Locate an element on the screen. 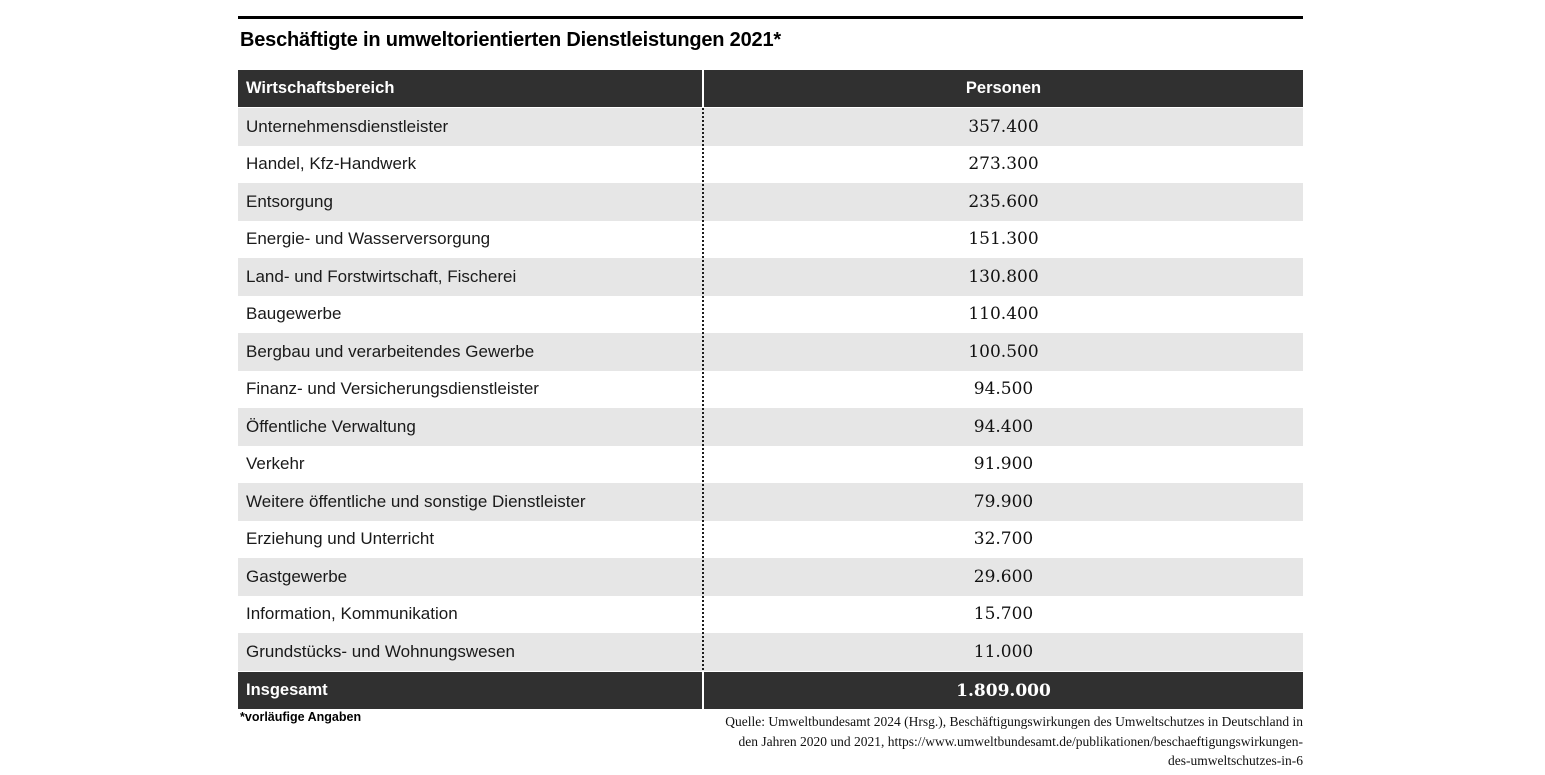  sector-cell: Energie- und Wasserversorgung is located at coordinates (368, 239).